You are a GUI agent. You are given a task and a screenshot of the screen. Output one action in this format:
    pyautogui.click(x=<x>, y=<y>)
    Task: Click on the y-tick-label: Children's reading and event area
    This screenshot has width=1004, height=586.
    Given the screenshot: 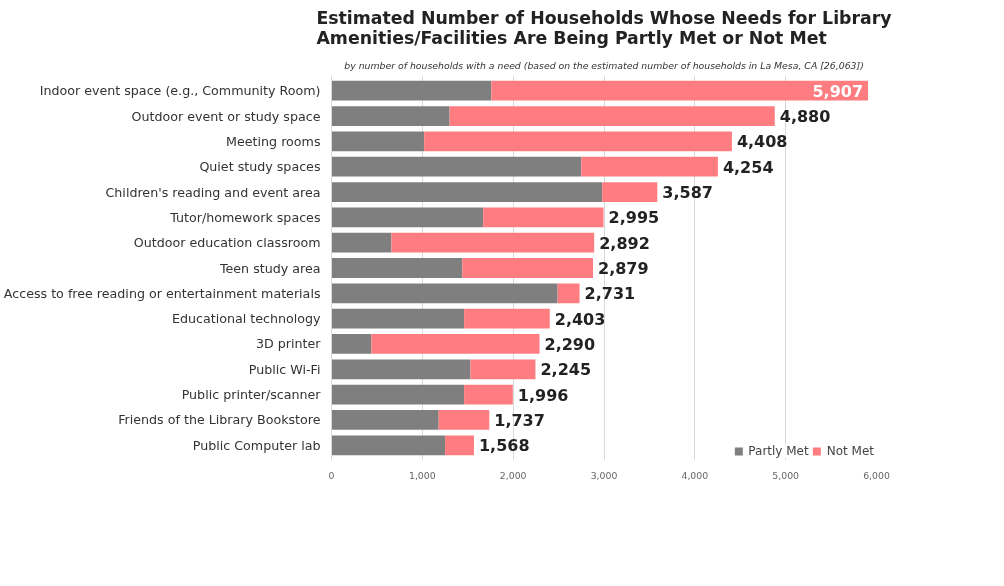 What is the action you would take?
    pyautogui.click(x=213, y=192)
    